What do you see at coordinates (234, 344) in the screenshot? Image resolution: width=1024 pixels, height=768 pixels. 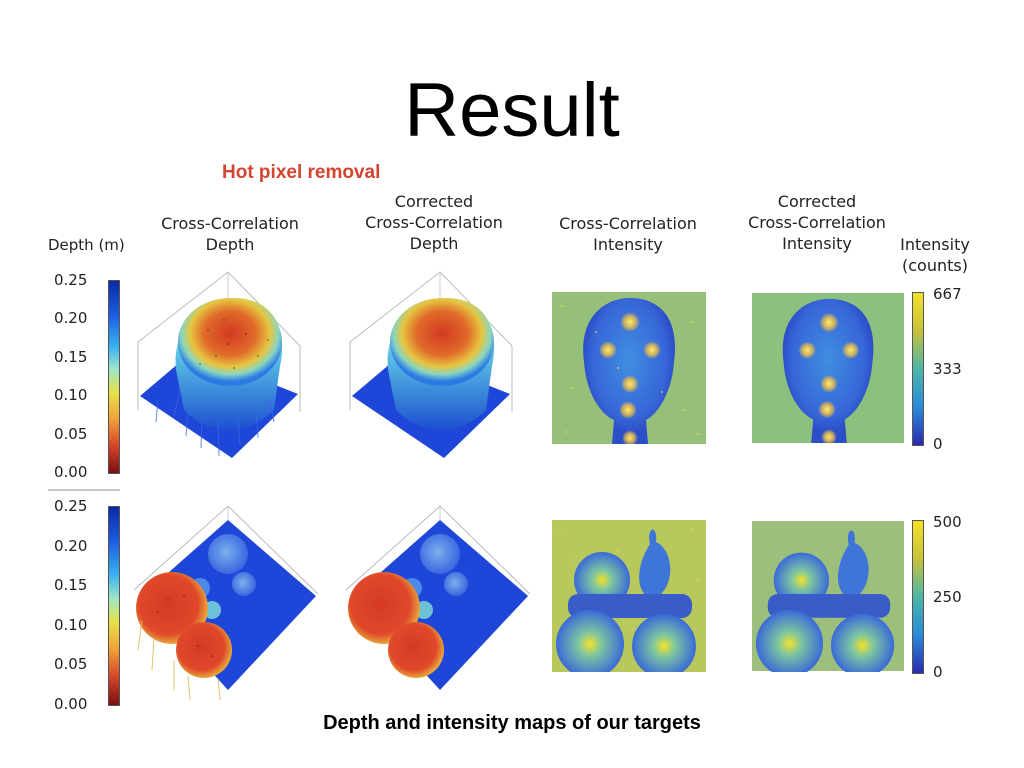 I see `noise-dots` at bounding box center [234, 344].